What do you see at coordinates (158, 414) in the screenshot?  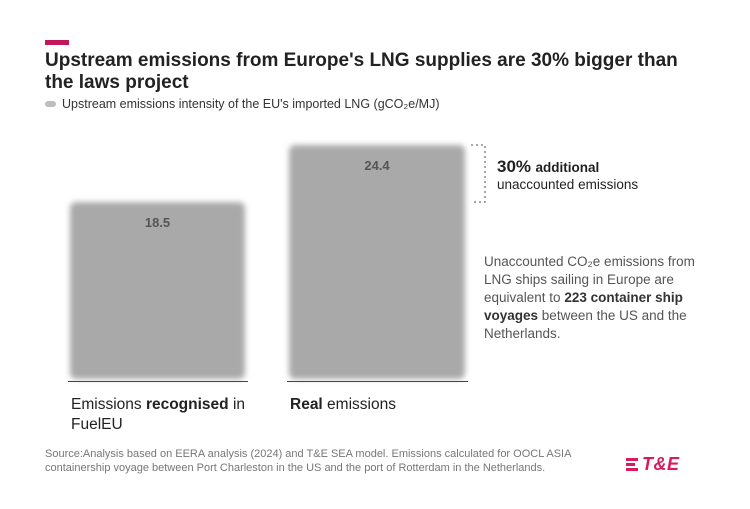 I see `category-label-recognised-post: in FuelEU` at bounding box center [158, 414].